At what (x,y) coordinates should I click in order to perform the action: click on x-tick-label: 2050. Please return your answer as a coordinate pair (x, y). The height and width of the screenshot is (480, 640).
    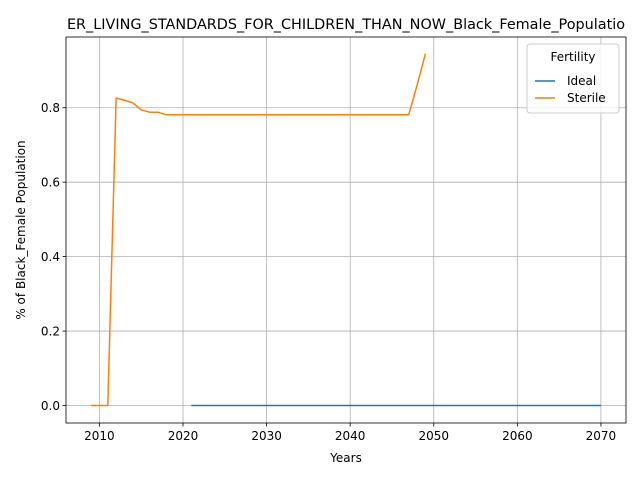
    Looking at the image, I should click on (433, 436).